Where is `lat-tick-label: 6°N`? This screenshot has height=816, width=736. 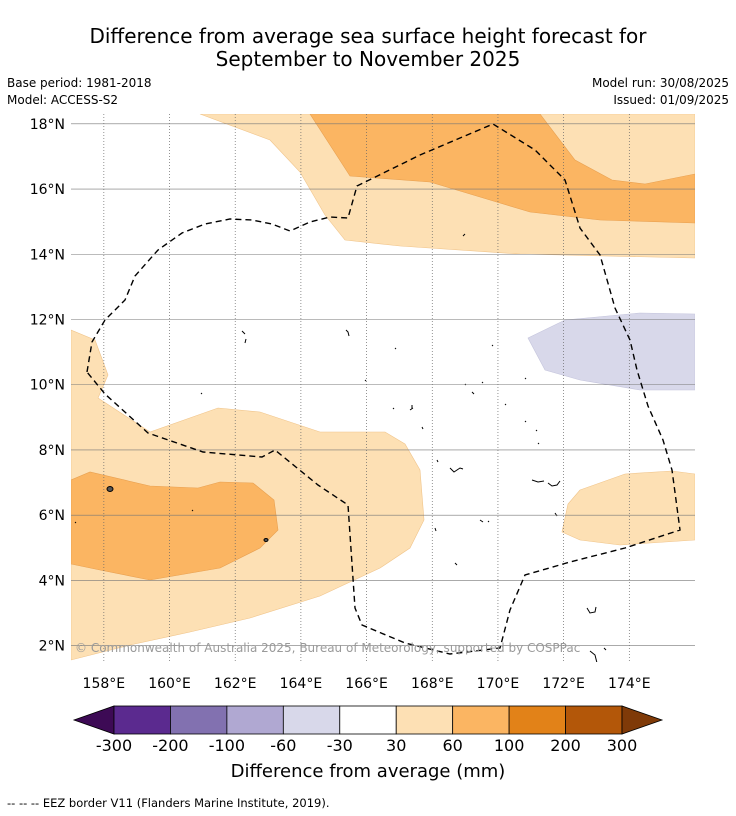 lat-tick-label: 6°N is located at coordinates (52, 516).